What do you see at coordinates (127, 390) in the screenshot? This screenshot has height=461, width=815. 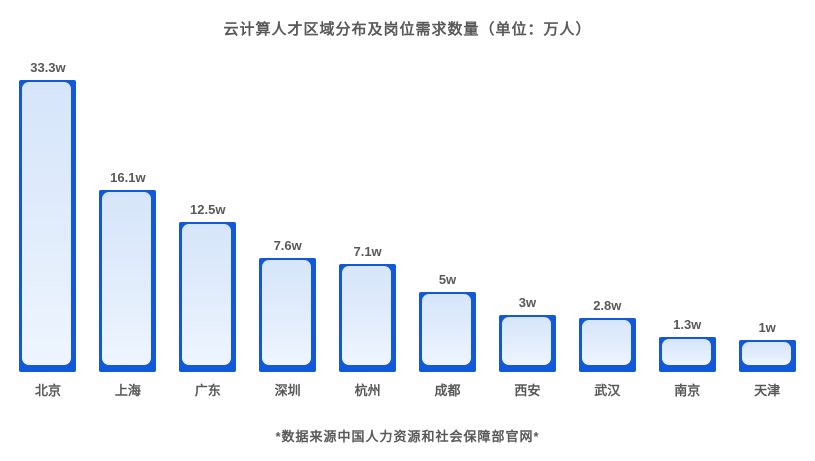 I see `category-label: 上海` at bounding box center [127, 390].